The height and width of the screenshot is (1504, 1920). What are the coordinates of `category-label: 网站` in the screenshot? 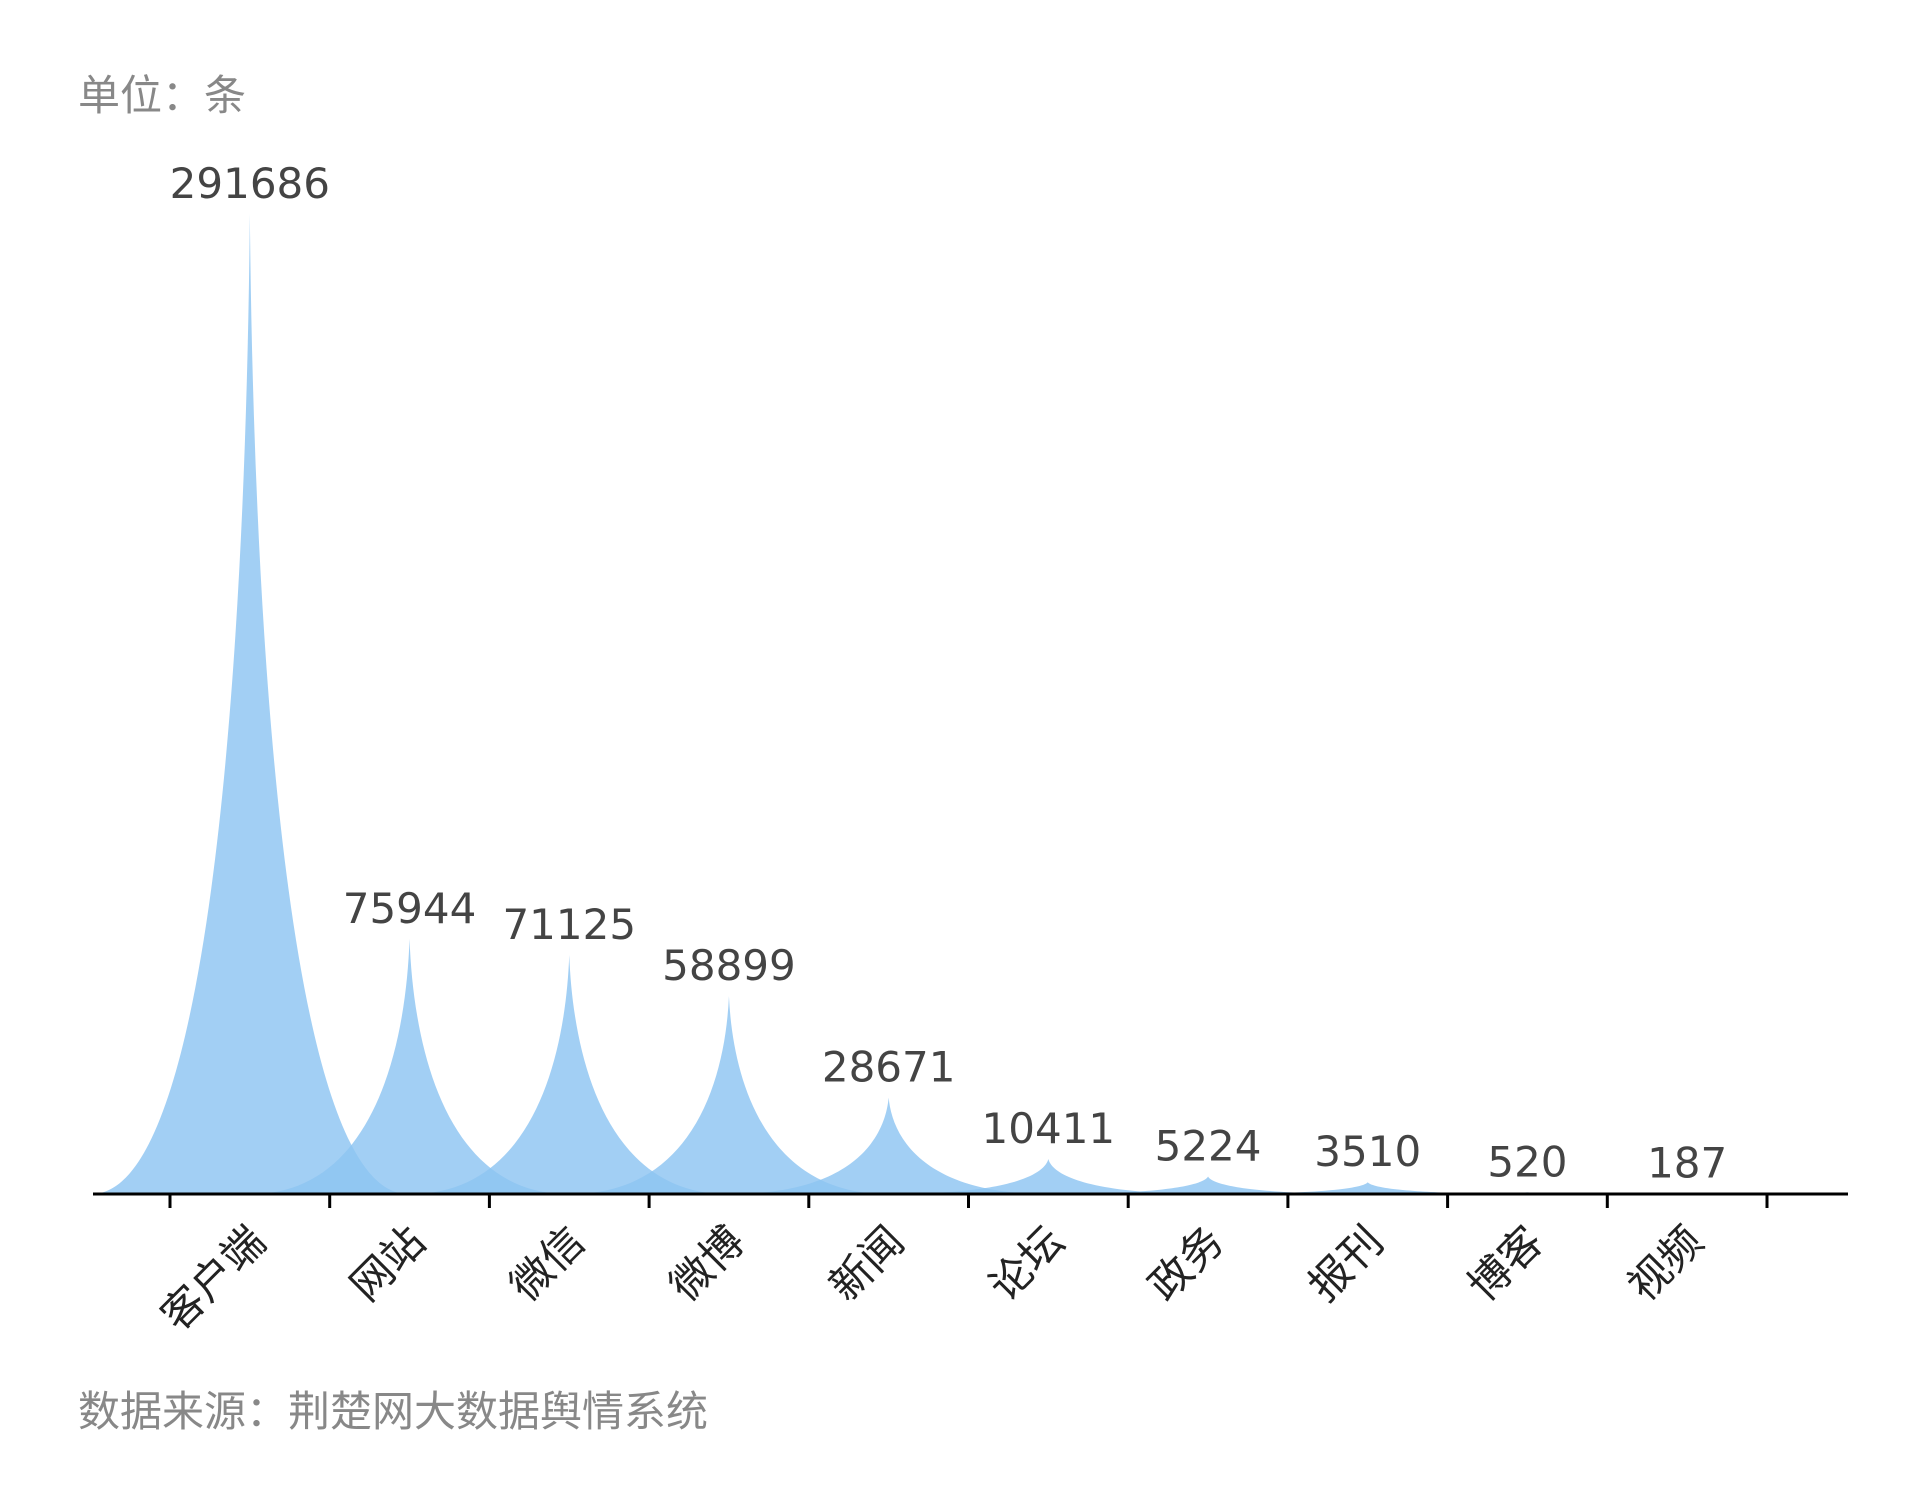 It's located at (388, 1263).